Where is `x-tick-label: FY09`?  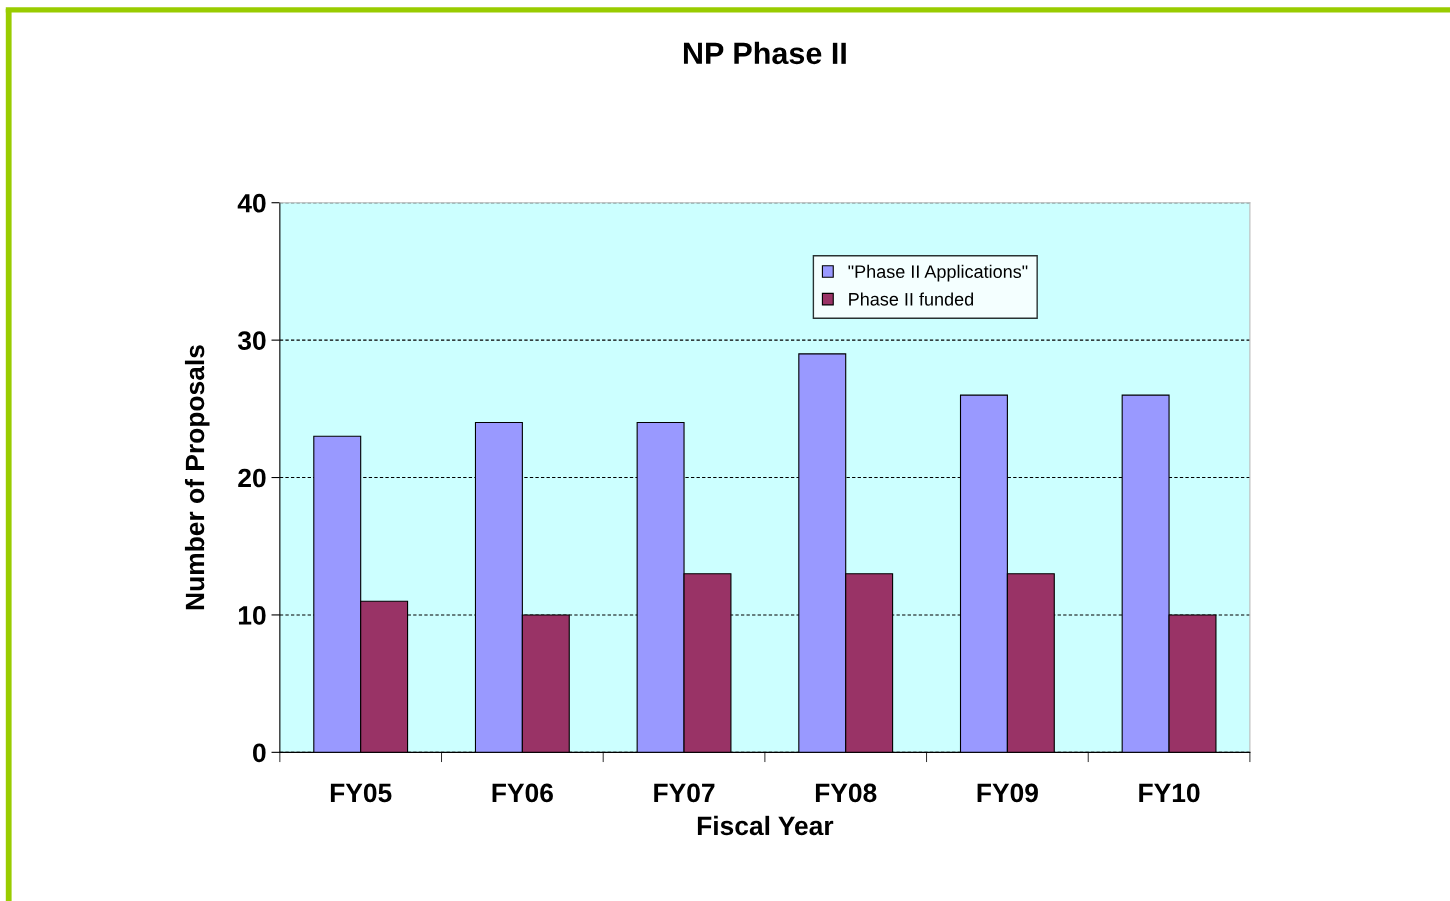
x-tick-label: FY09 is located at coordinates (1007, 793).